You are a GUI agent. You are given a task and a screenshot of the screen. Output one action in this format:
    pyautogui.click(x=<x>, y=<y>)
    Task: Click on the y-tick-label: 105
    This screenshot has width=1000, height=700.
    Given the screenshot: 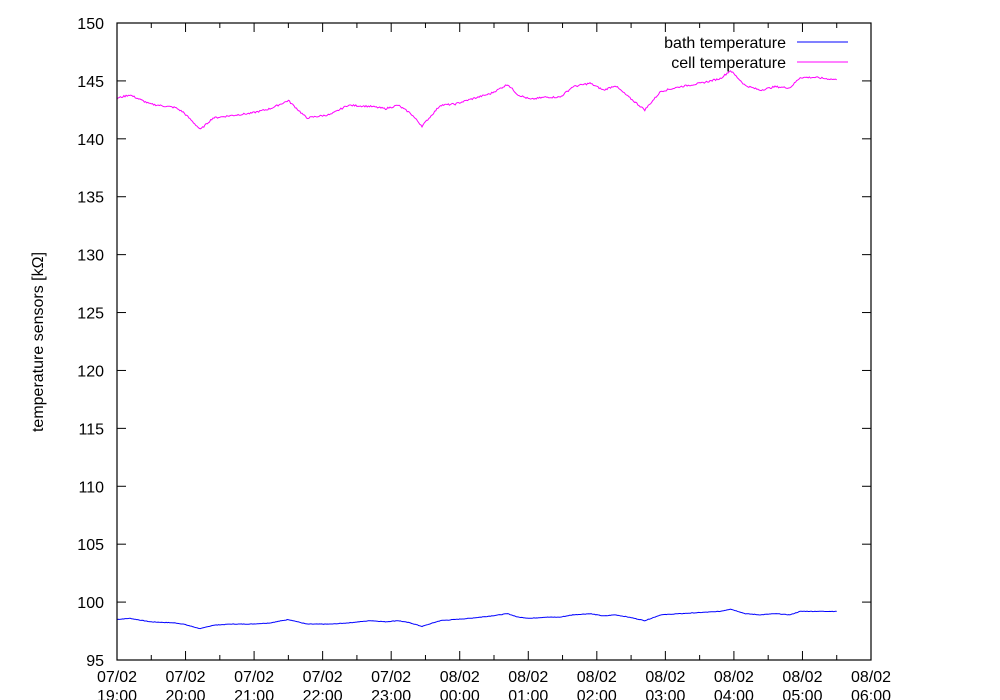 What is the action you would take?
    pyautogui.click(x=90, y=545)
    